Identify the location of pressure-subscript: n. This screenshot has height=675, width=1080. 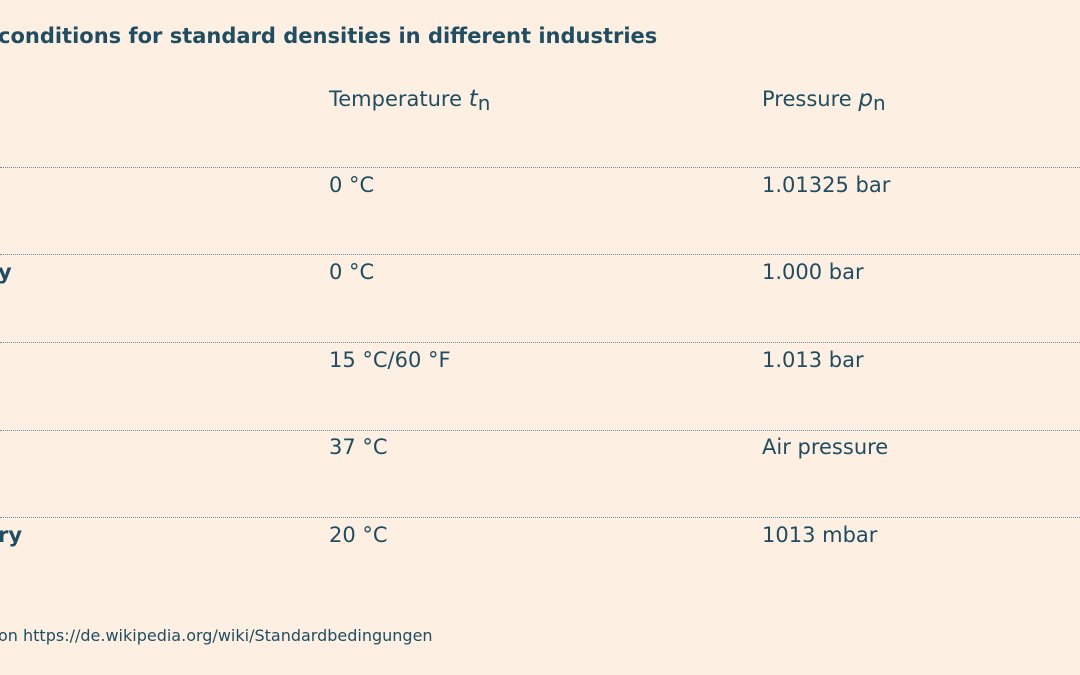
(879, 103).